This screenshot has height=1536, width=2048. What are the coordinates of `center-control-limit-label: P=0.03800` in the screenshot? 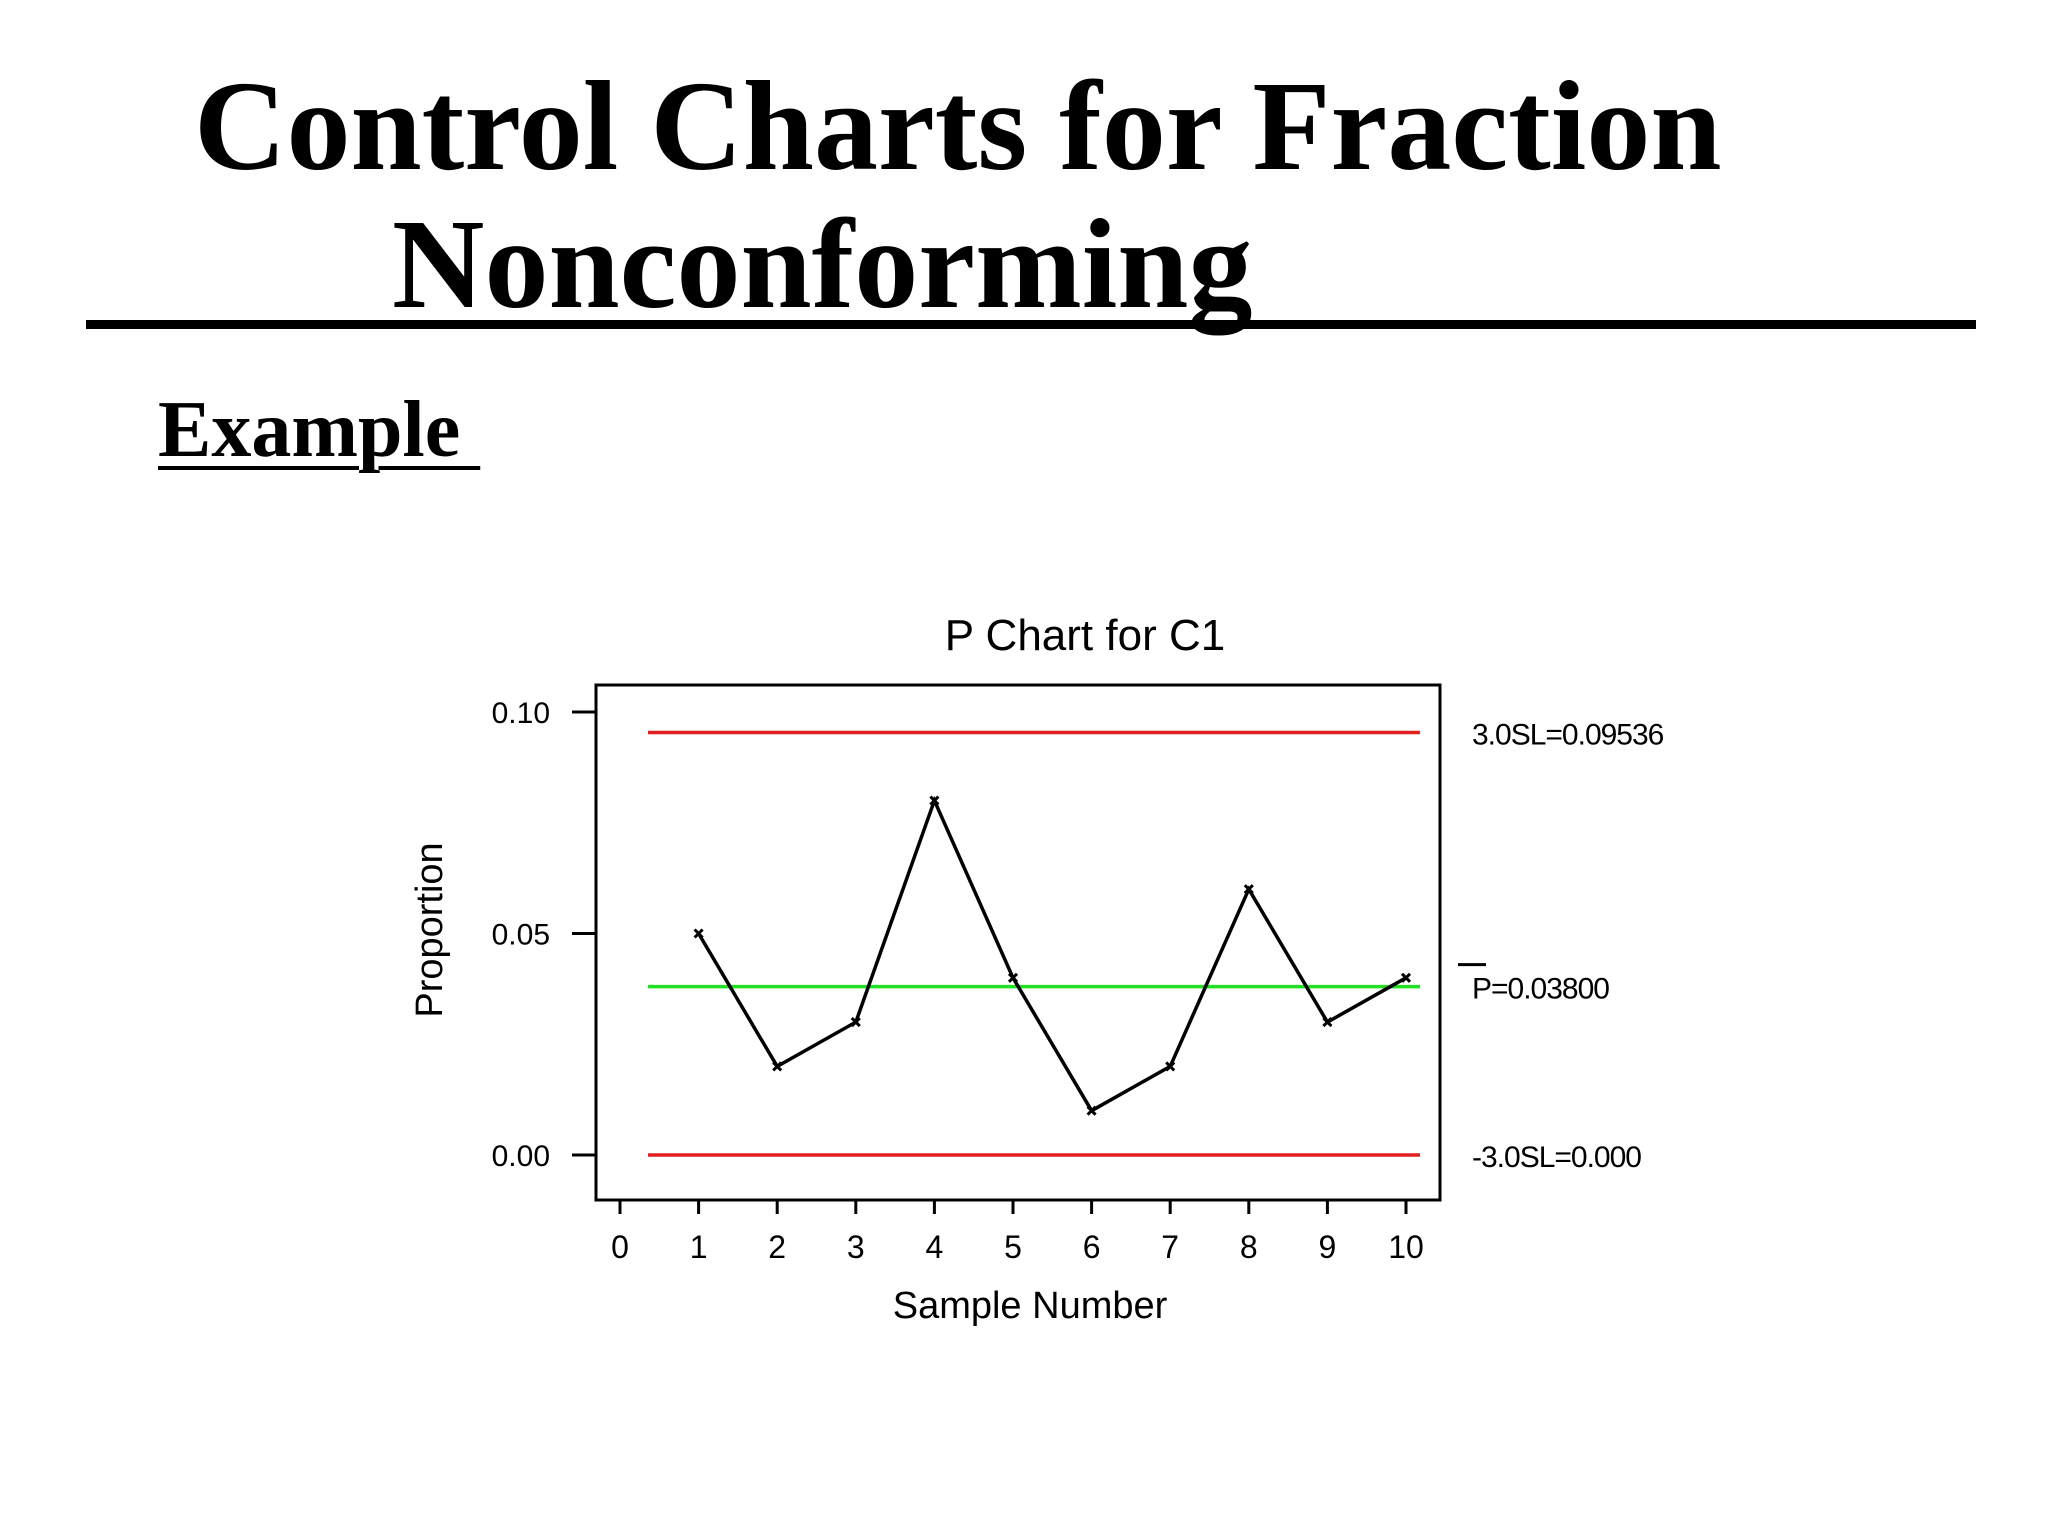 It's located at (1540, 989).